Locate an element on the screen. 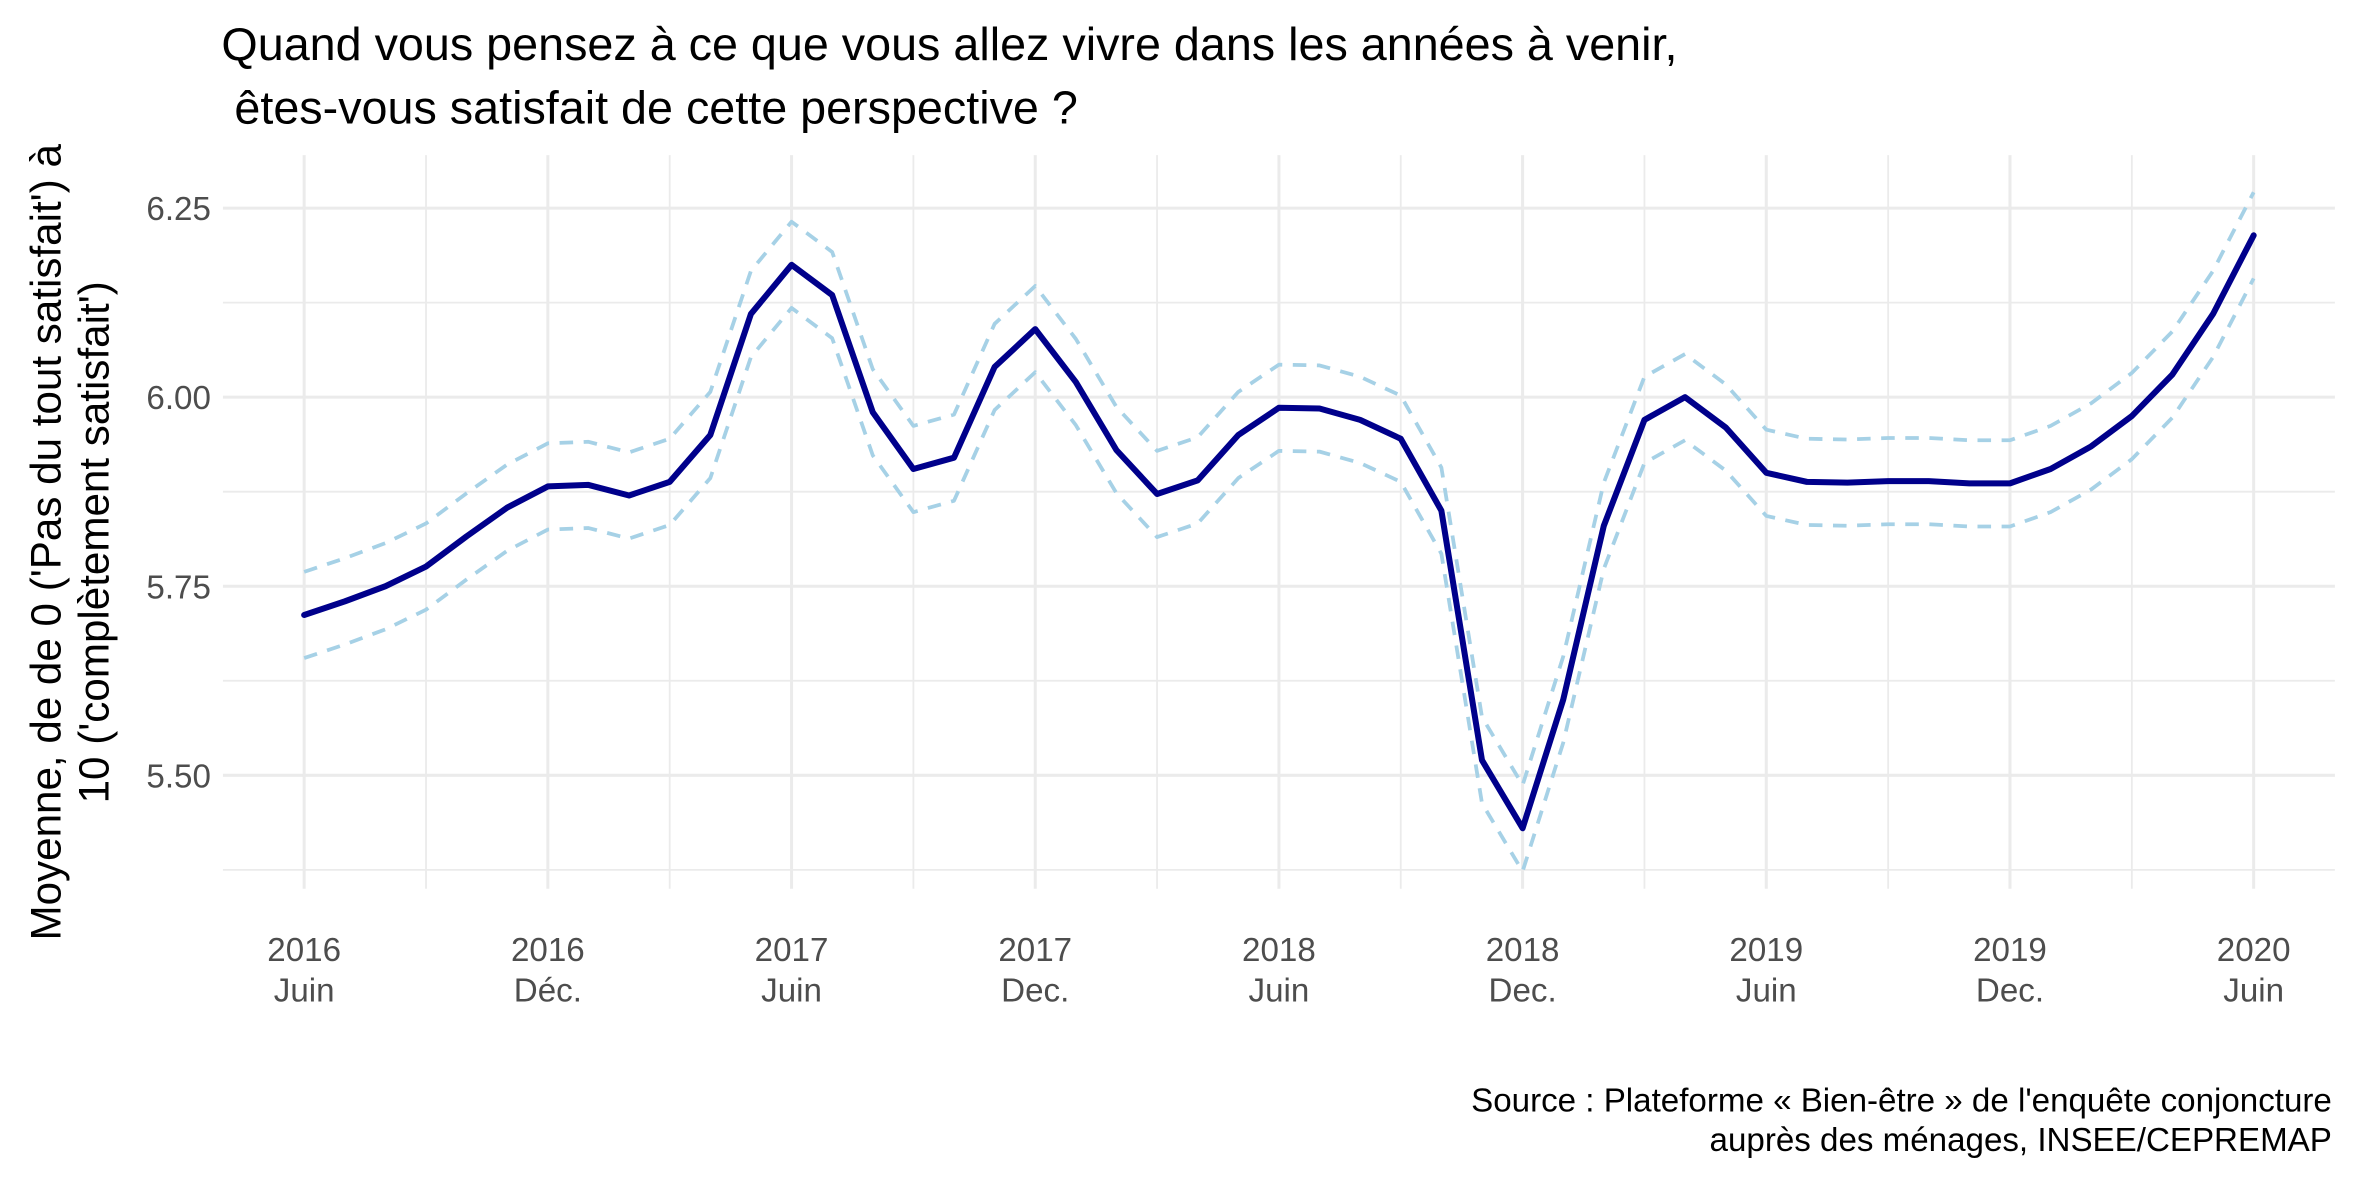 The width and height of the screenshot is (2362, 1181). y-axis-label: 10 ('complètement satisfait') is located at coordinates (93, 542).